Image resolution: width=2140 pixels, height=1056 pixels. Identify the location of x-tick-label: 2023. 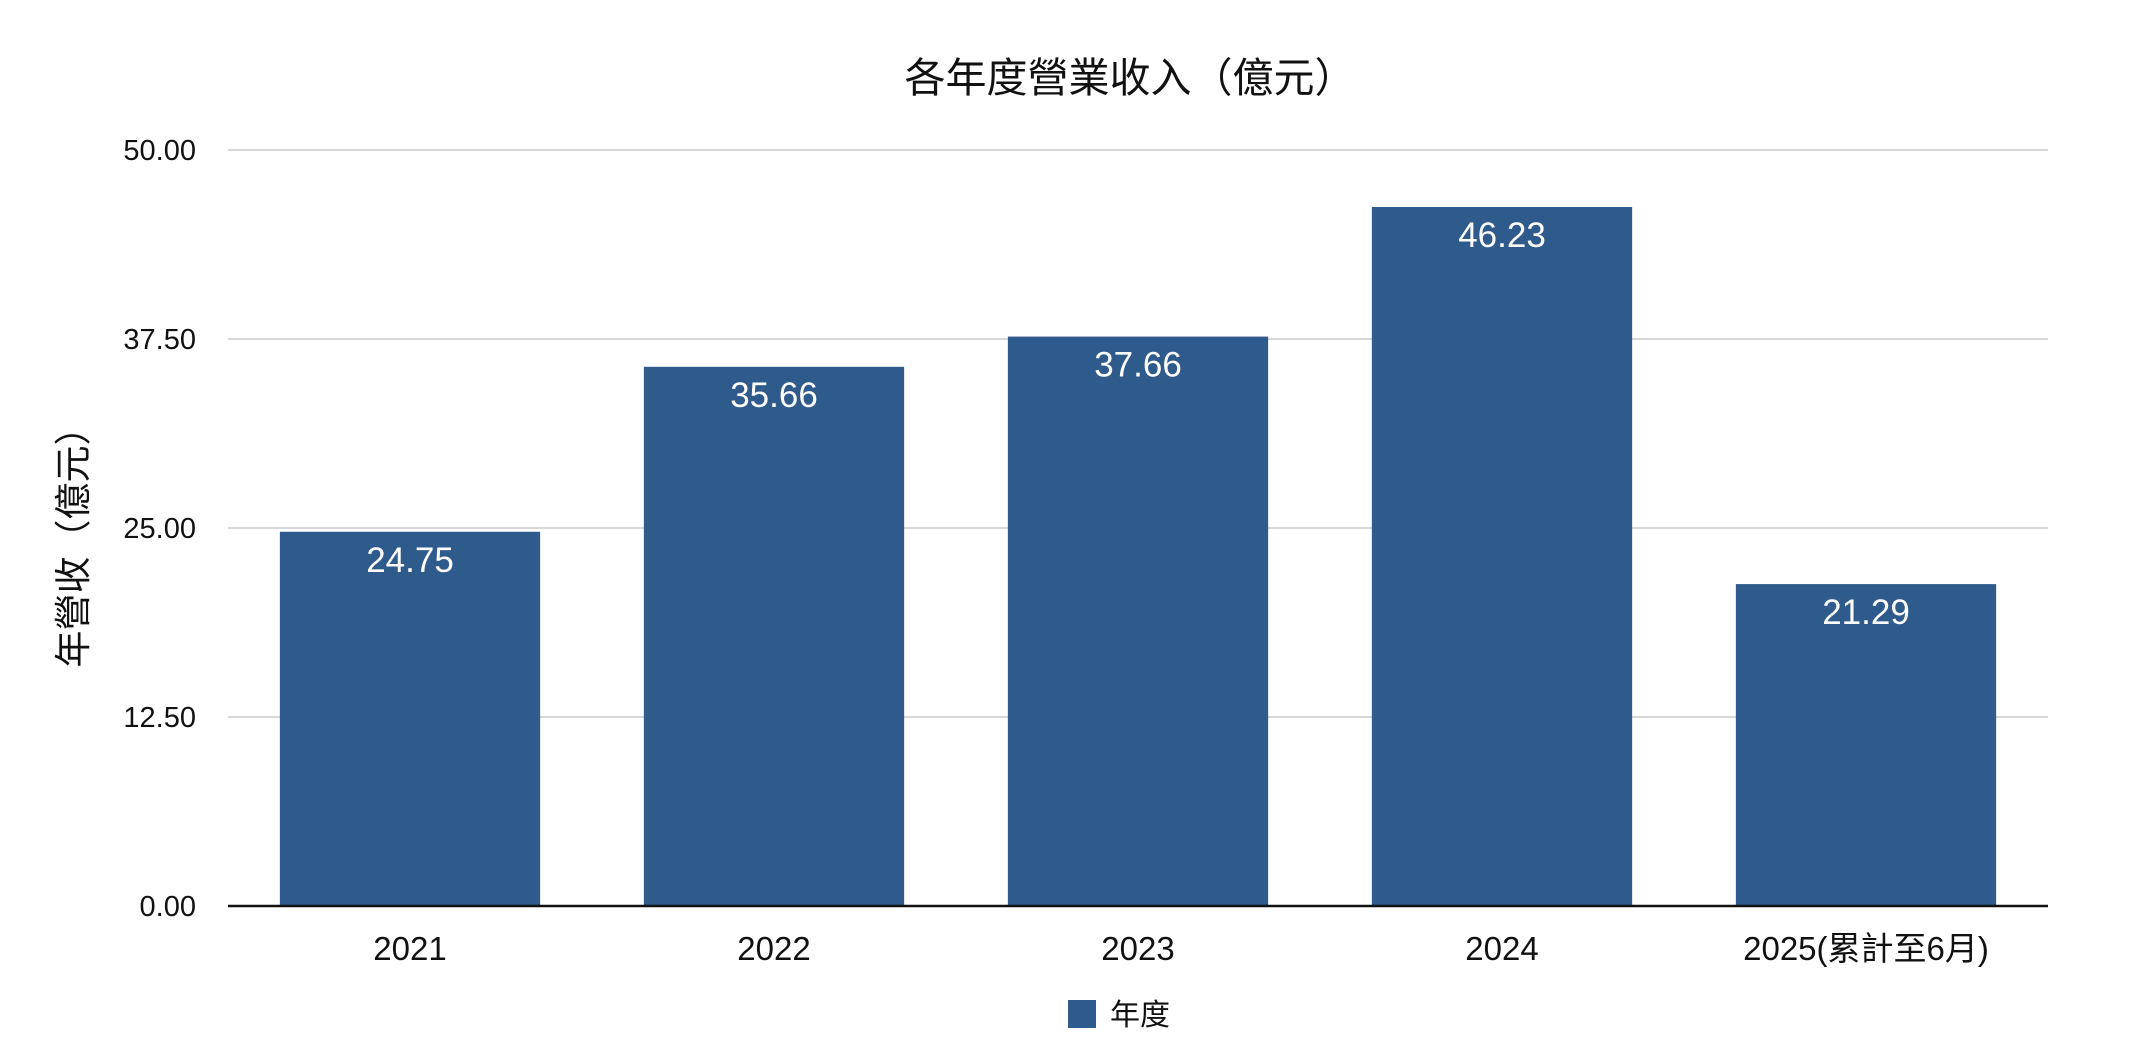
(1137, 948).